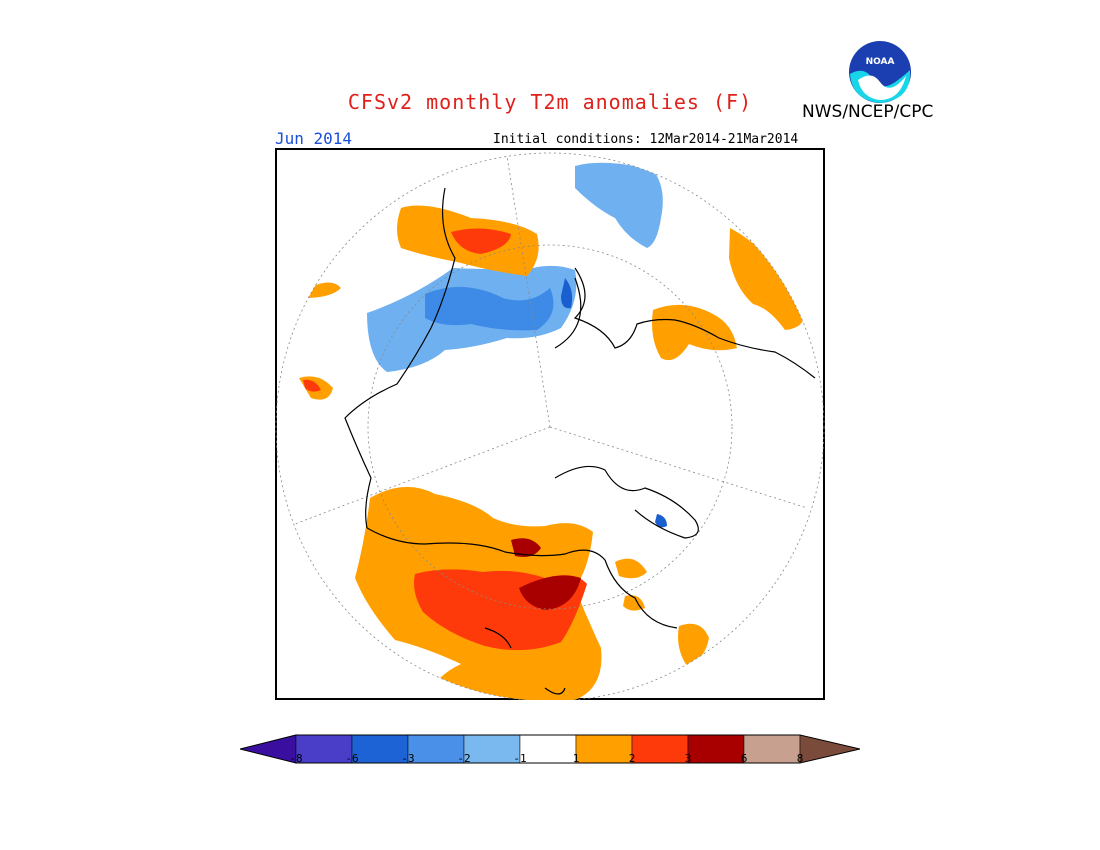  What do you see at coordinates (520, 758) in the screenshot?
I see `colorbar-label: -1` at bounding box center [520, 758].